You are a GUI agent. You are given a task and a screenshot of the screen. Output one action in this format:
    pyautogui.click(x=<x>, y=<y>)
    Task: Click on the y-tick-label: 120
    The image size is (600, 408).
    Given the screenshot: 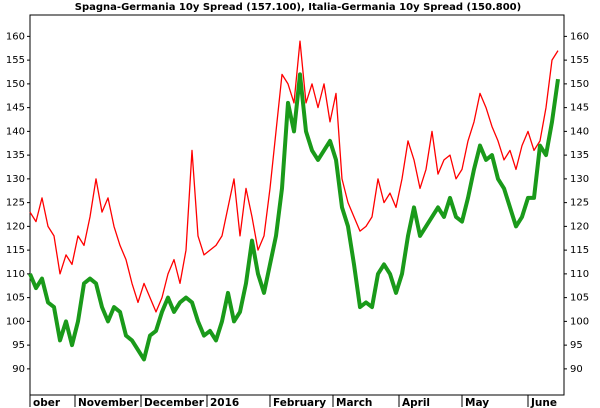 What is the action you would take?
    pyautogui.click(x=15, y=226)
    